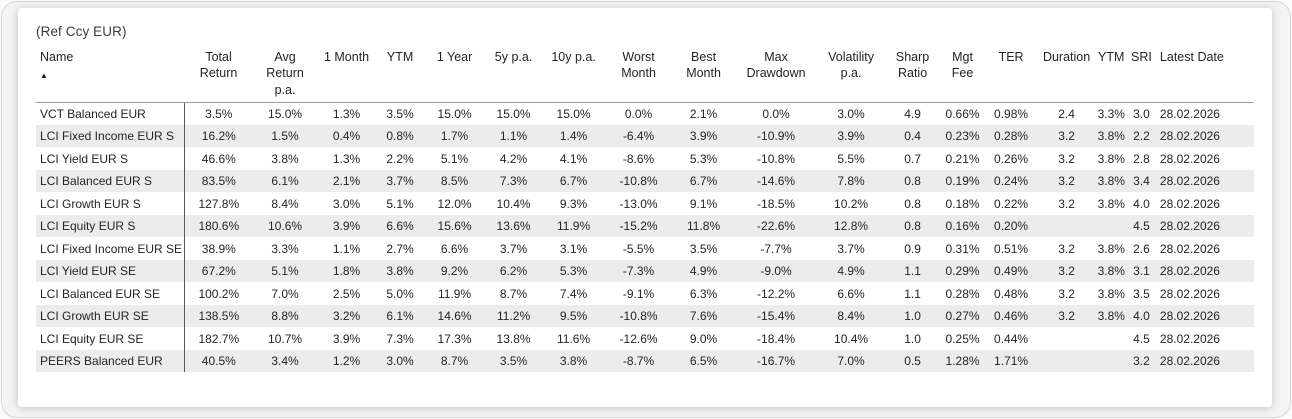 The image size is (1292, 419). What do you see at coordinates (454, 75) in the screenshot?
I see `column-header-one_year: 1 Year` at bounding box center [454, 75].